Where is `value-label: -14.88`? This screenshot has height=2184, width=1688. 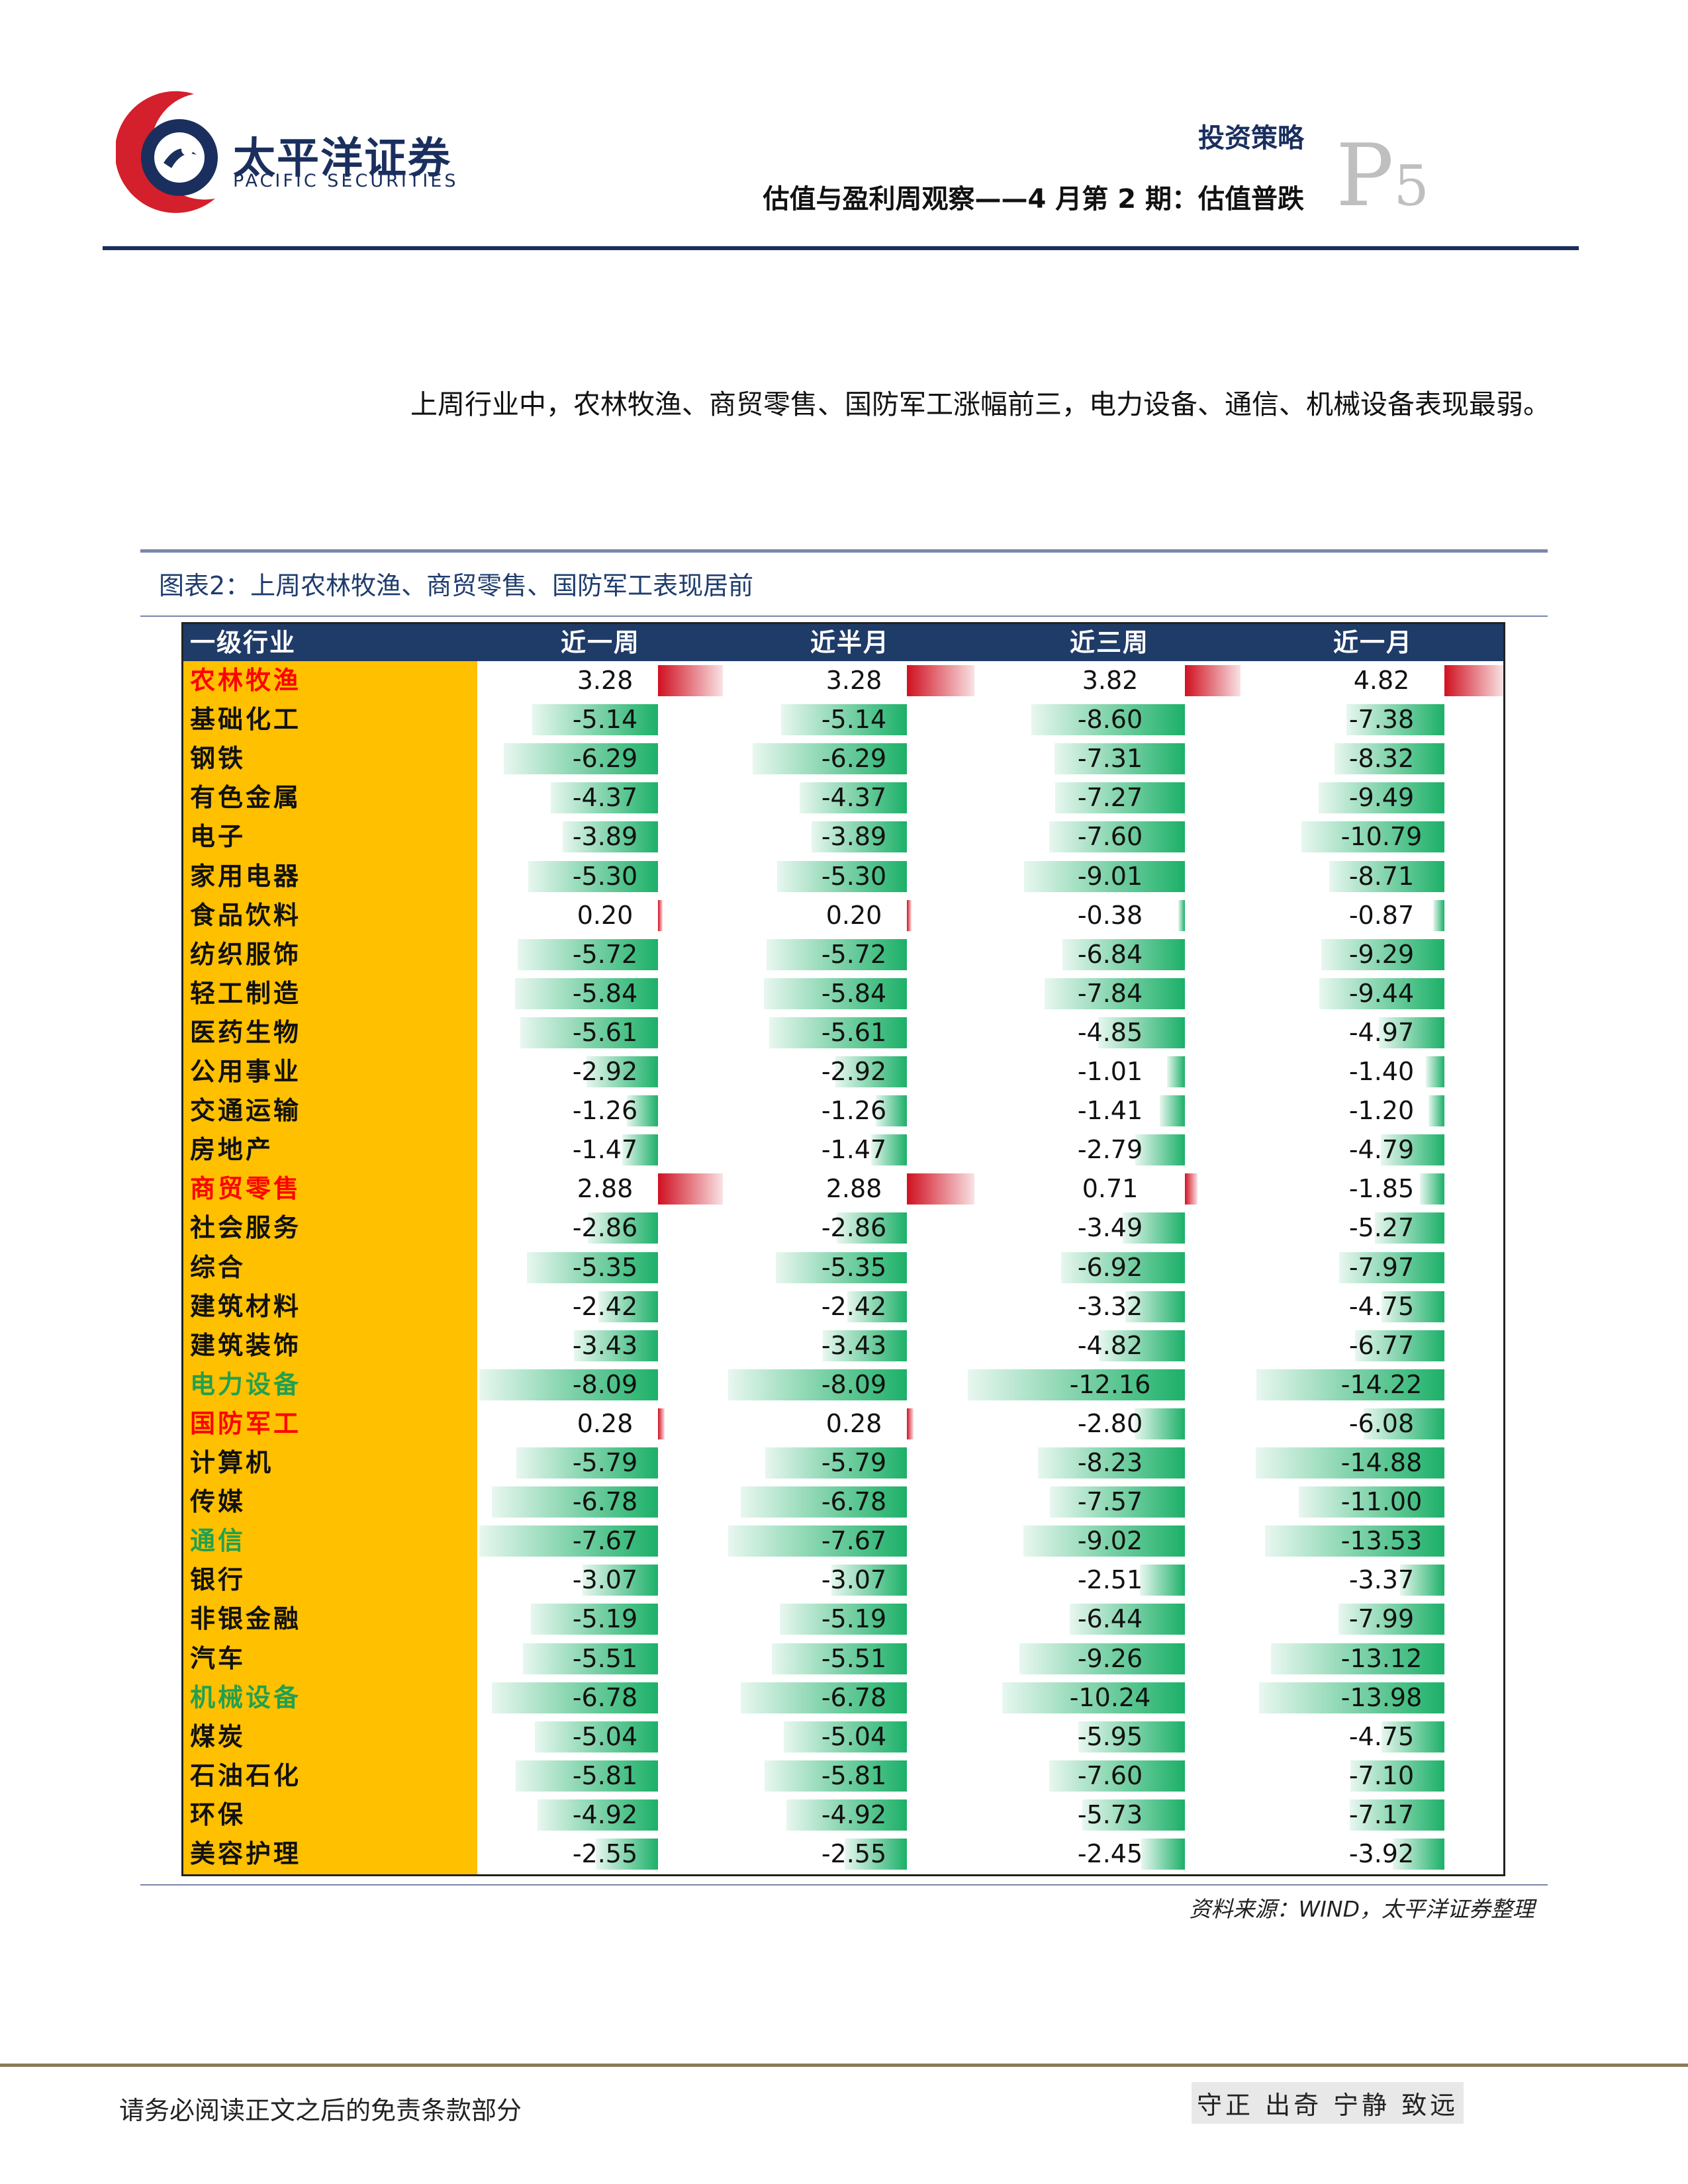
value-label: -14.88 is located at coordinates (1381, 1462).